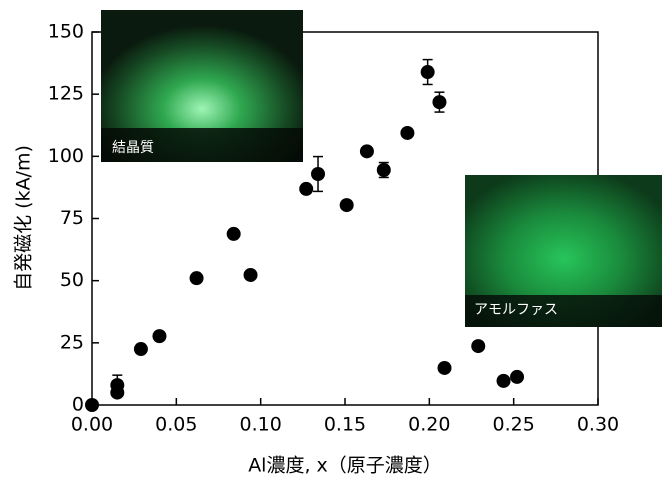  What do you see at coordinates (78, 405) in the screenshot?
I see `y-tick-label: 0` at bounding box center [78, 405].